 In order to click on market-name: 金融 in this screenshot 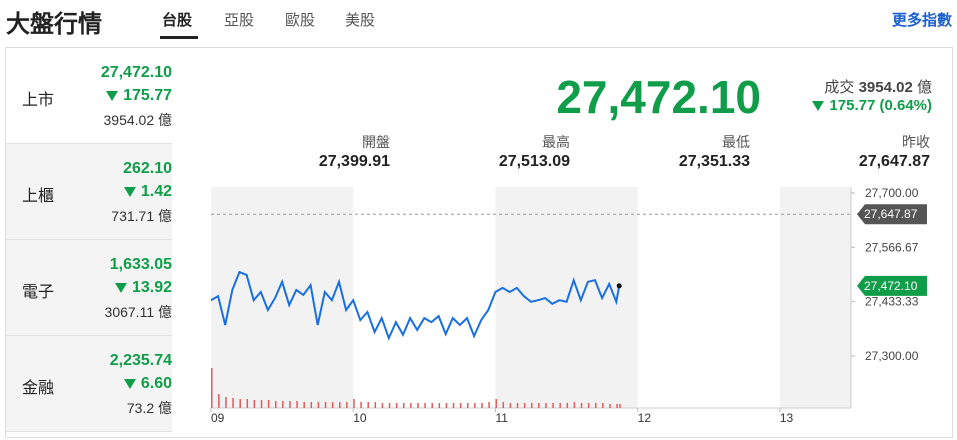, I will do `click(38, 388)`.